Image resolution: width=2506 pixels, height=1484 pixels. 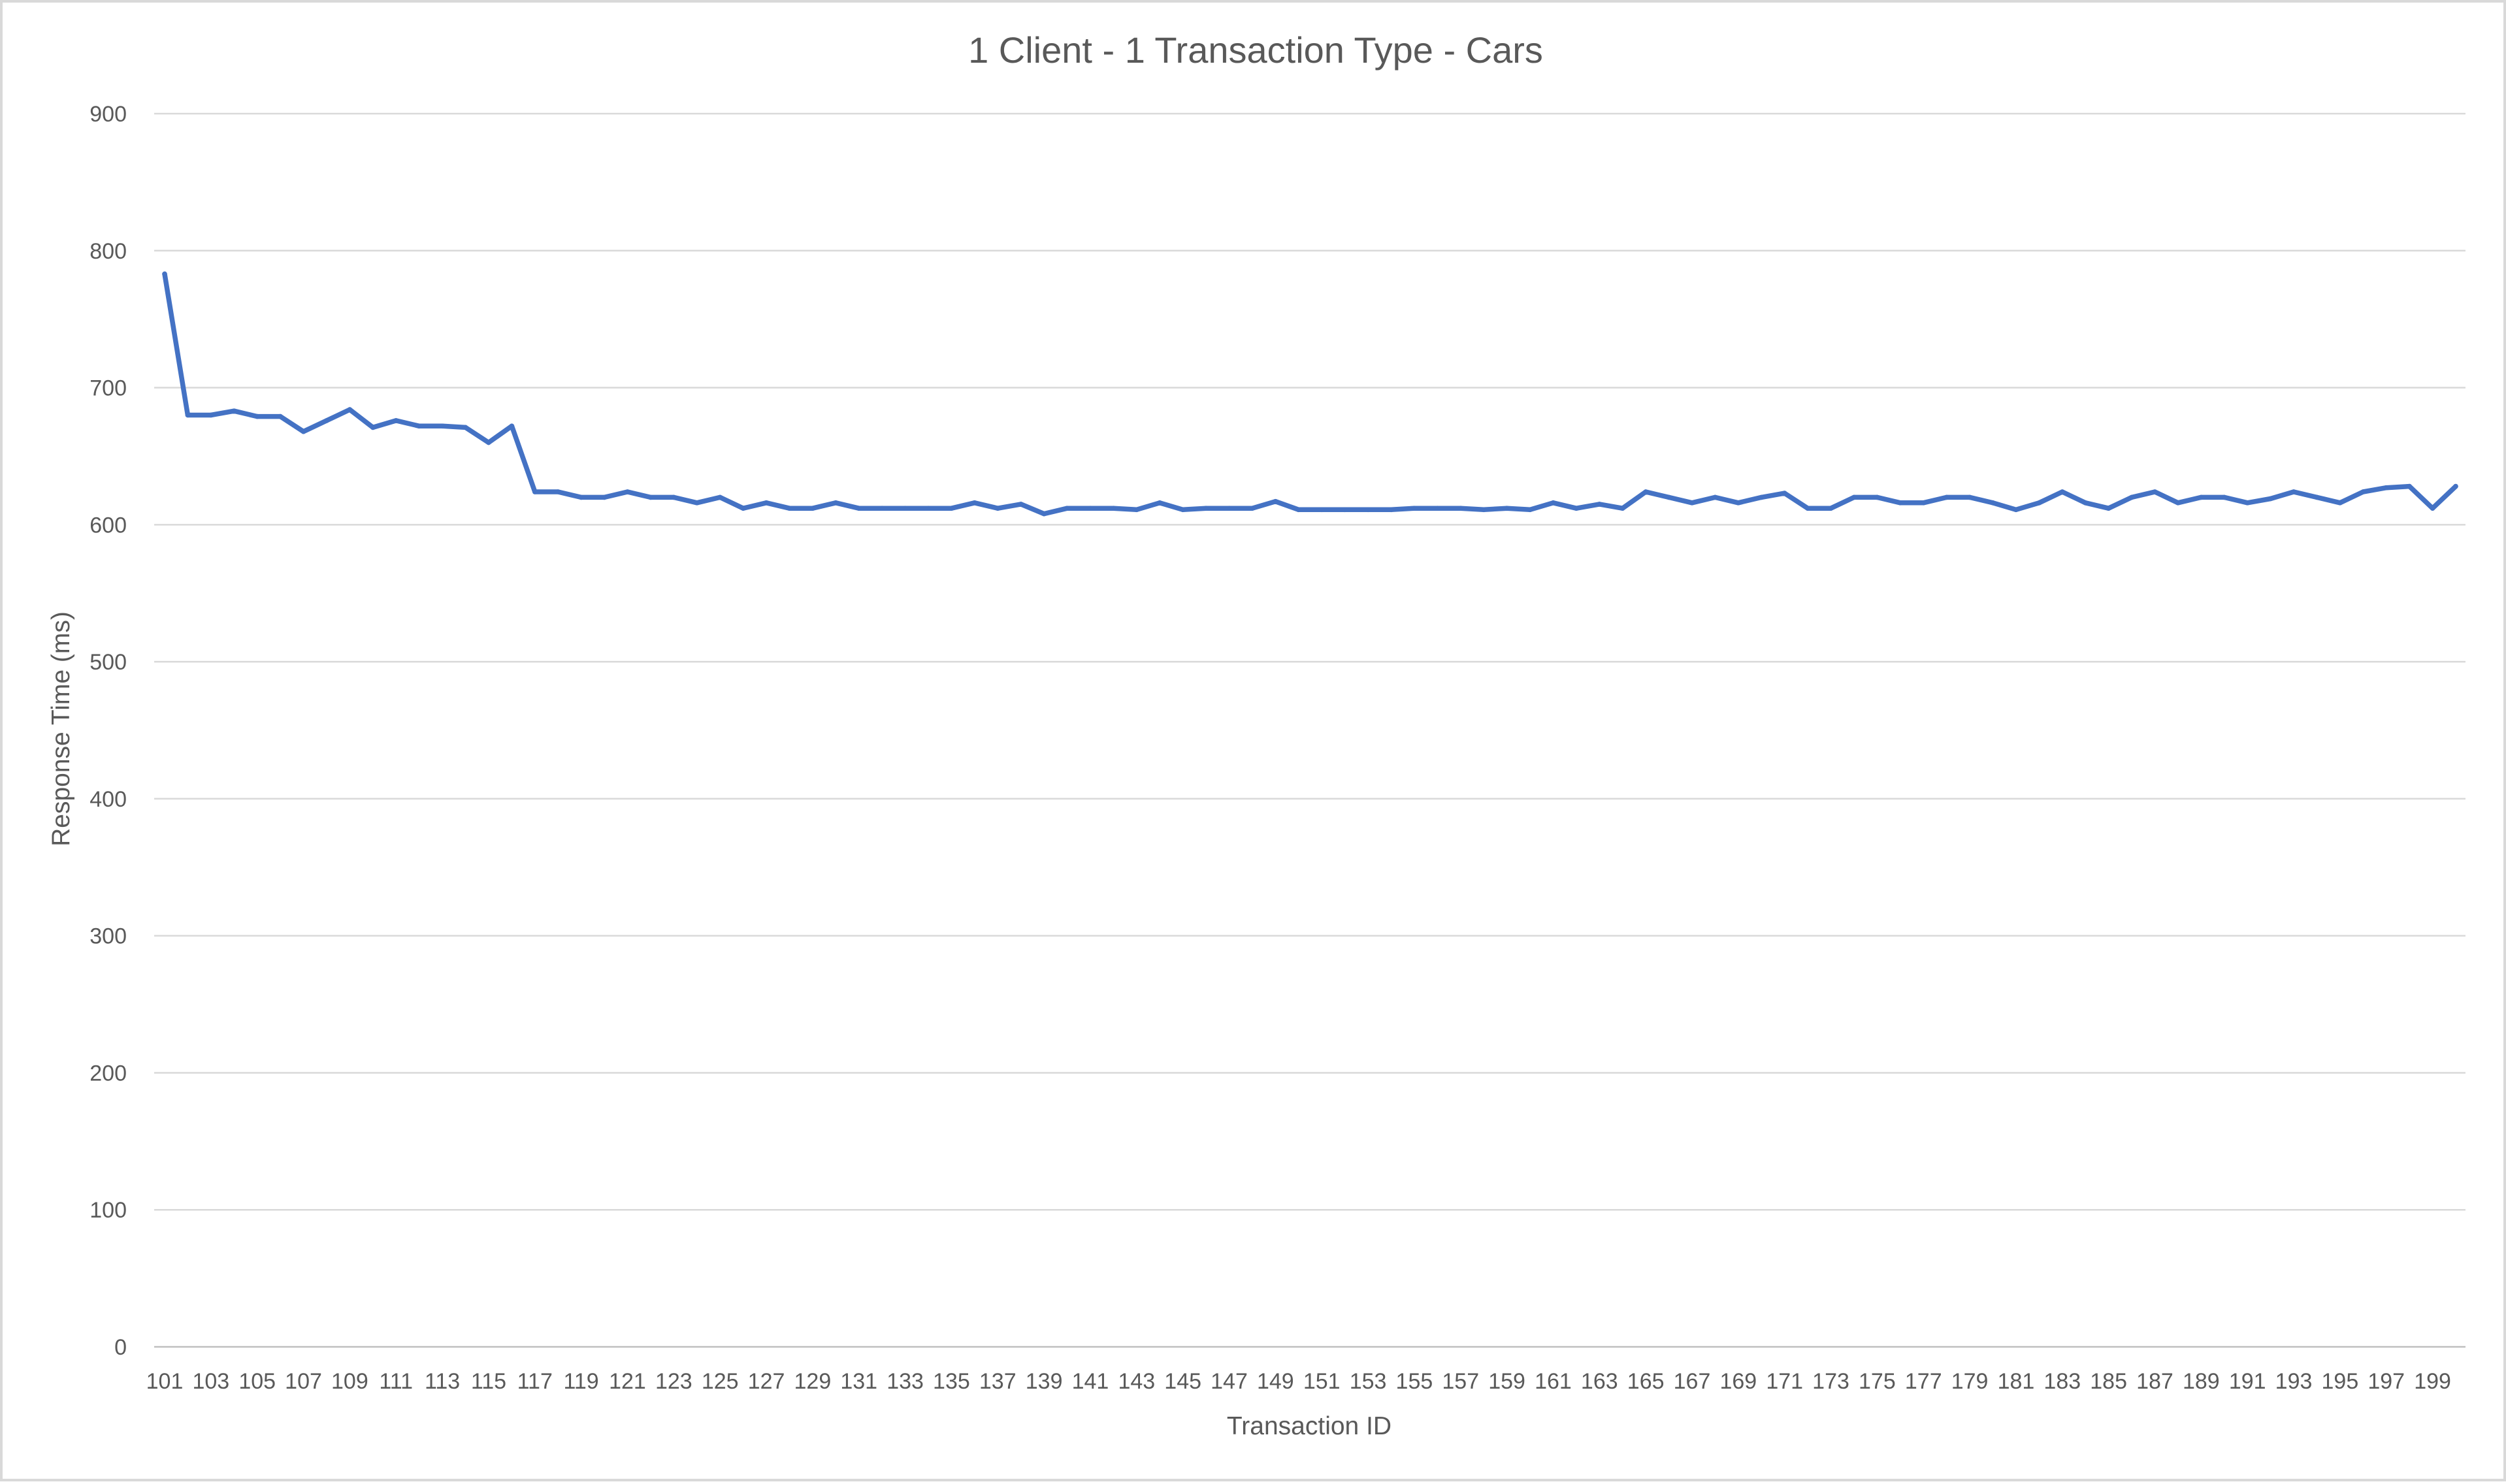 What do you see at coordinates (1924, 1381) in the screenshot?
I see `x-tick-label: 177` at bounding box center [1924, 1381].